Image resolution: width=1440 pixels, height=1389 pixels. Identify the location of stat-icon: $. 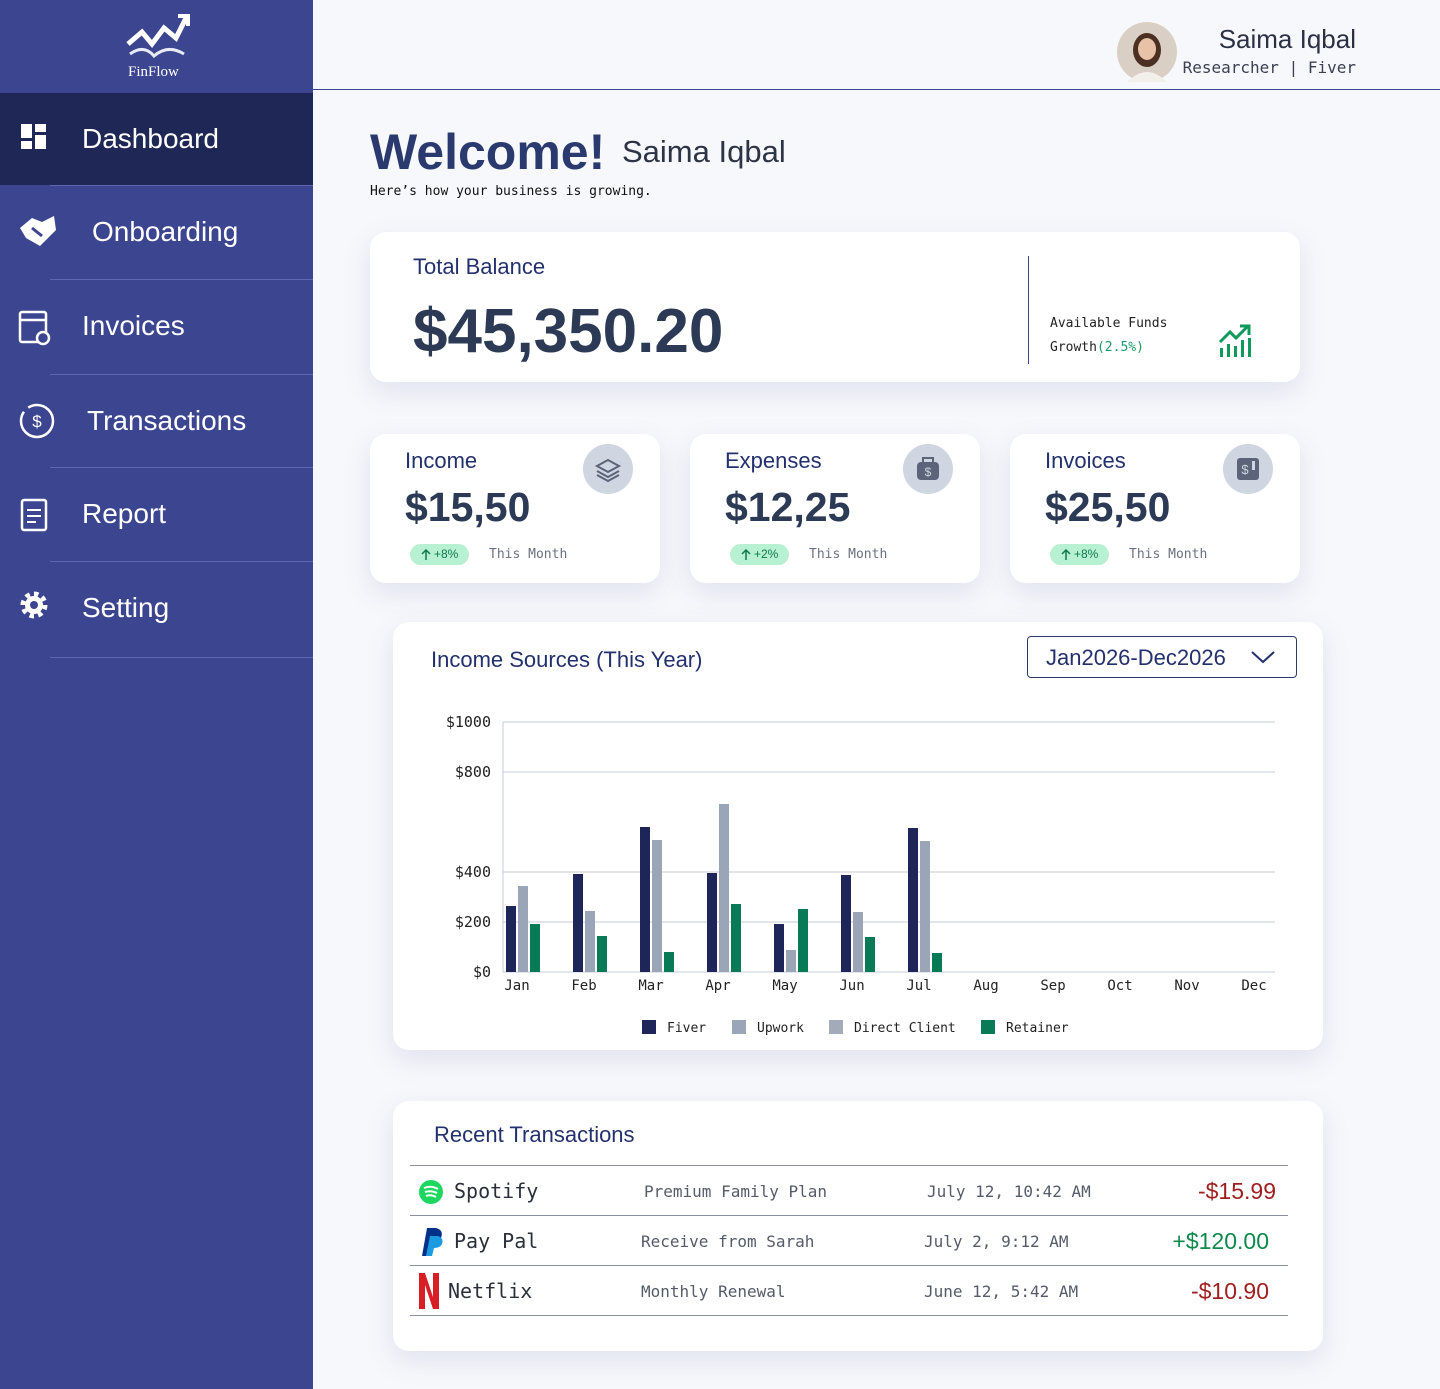
(928, 469).